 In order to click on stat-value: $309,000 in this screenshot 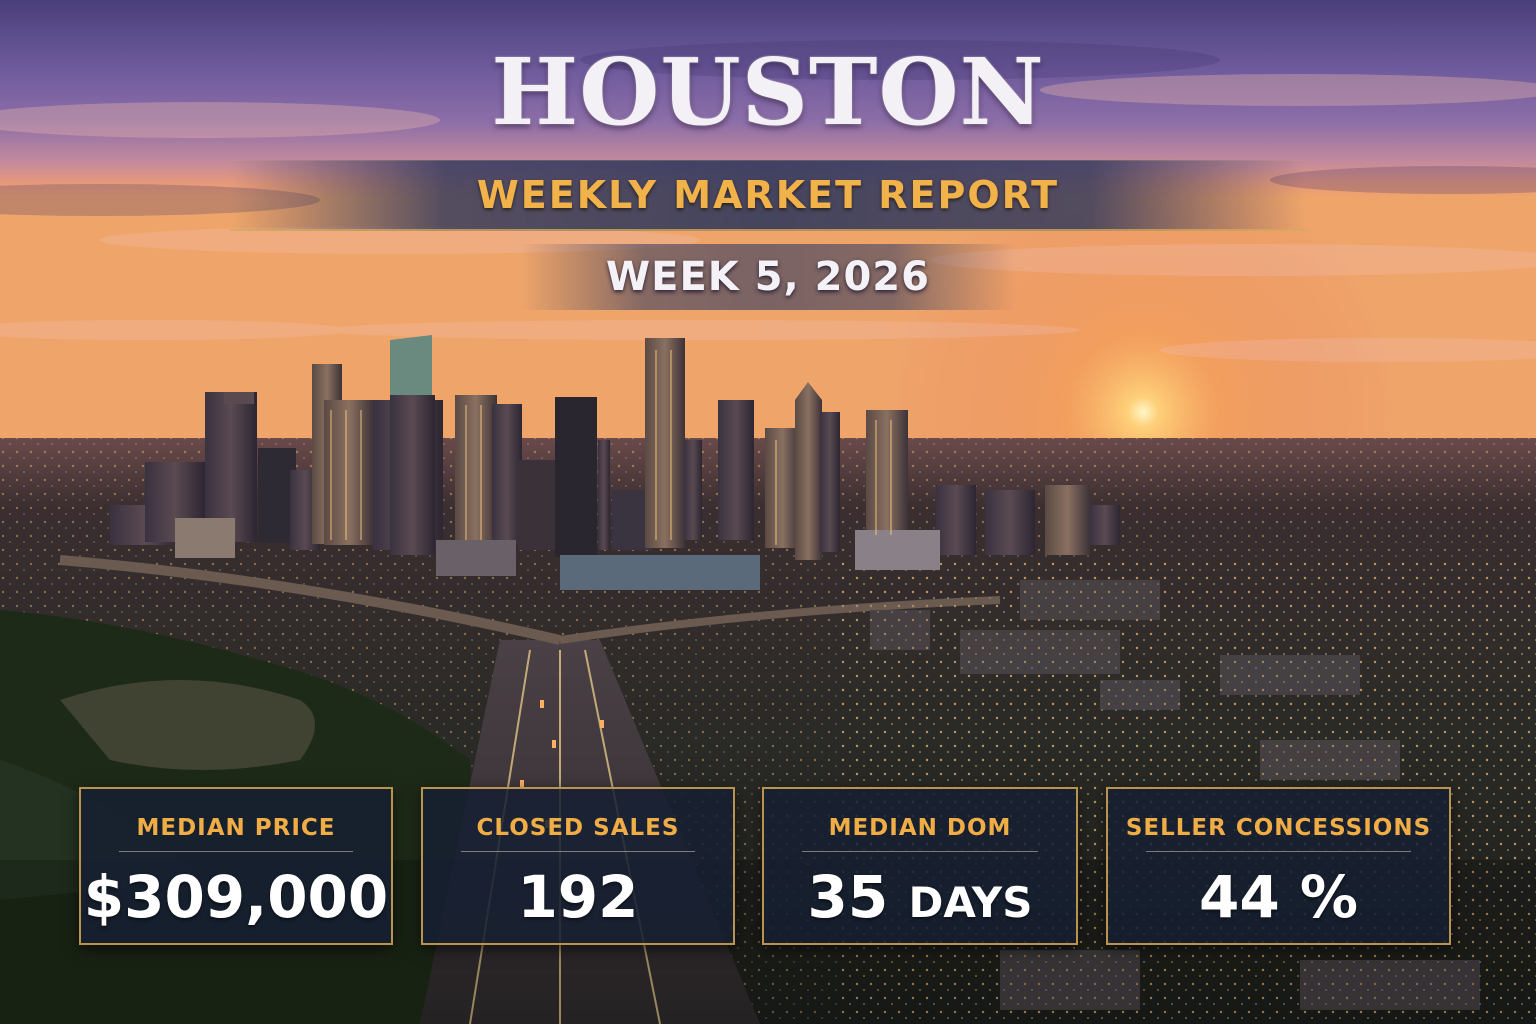, I will do `click(236, 897)`.